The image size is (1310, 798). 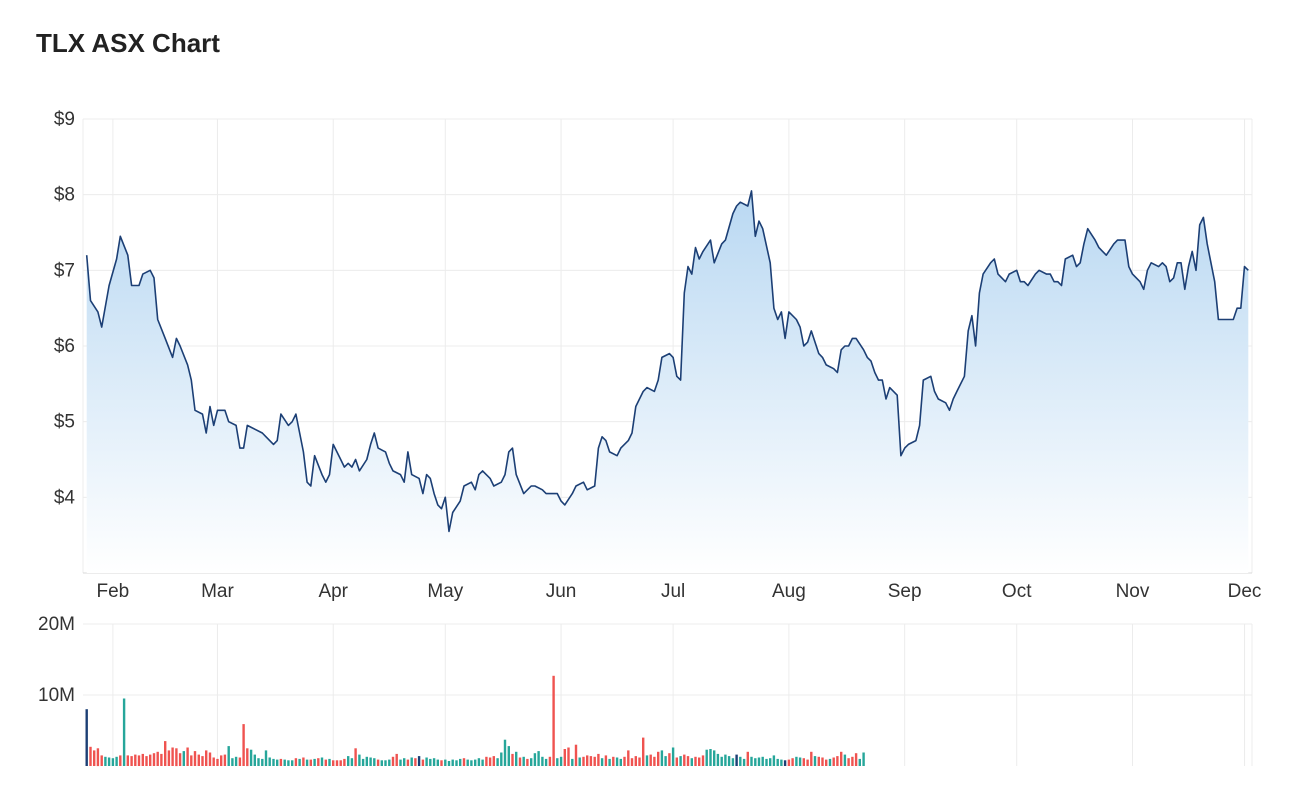 I want to click on x-tick-label: Apr, so click(x=333, y=591).